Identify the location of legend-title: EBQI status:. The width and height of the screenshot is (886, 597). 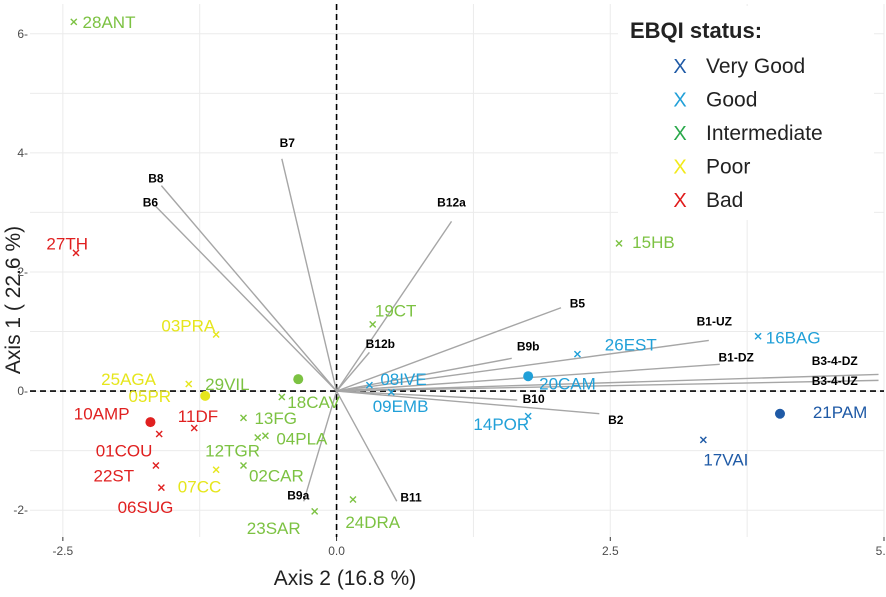
(696, 30).